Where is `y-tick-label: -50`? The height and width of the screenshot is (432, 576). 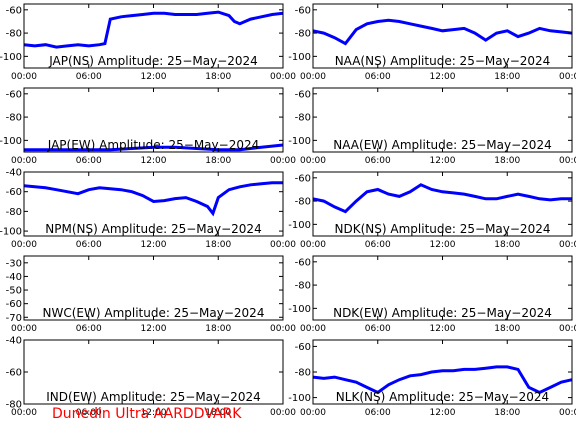
y-tick-label: -50 is located at coordinates (14, 291).